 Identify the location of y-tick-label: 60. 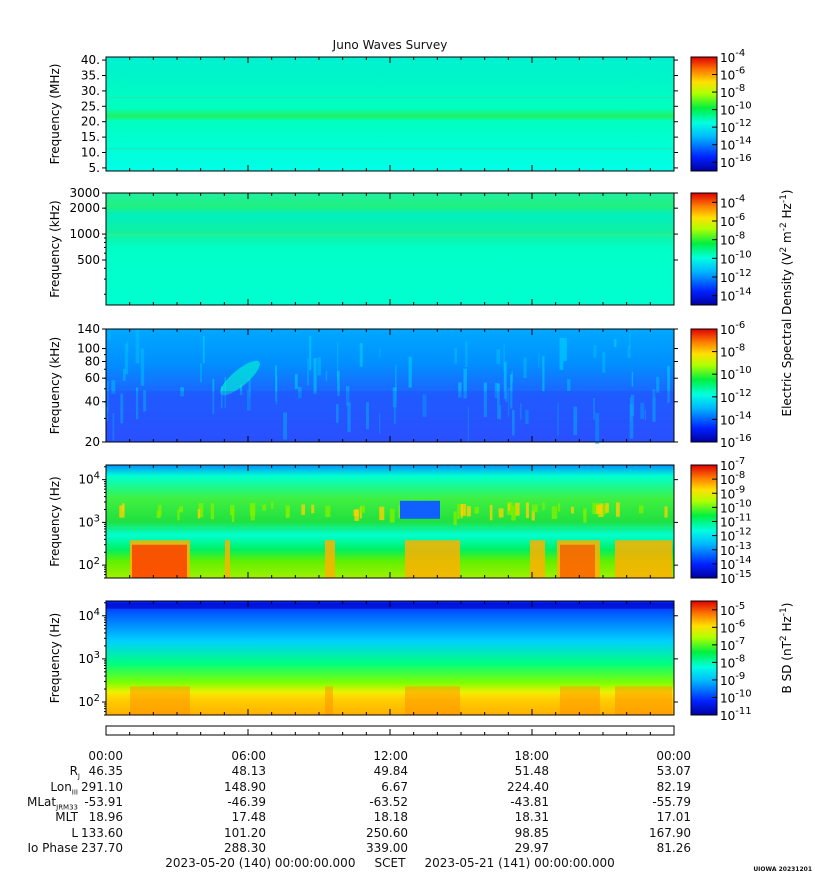
(92, 378).